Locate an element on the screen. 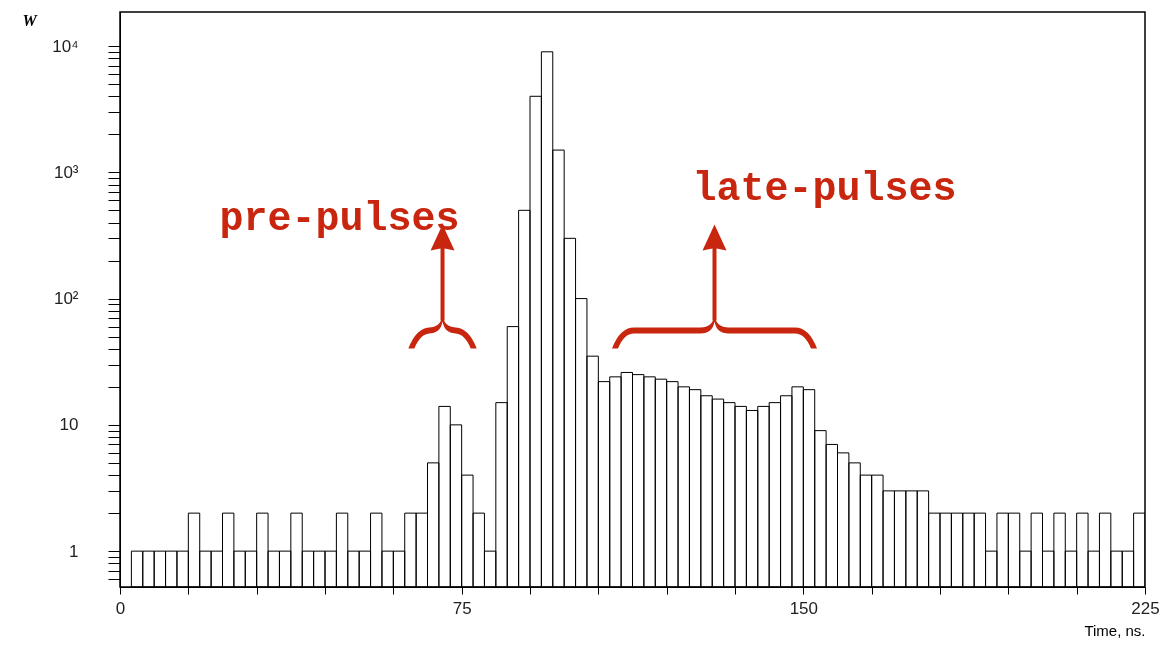 Image resolution: width=1168 pixels, height=645 pixels. x-tick-label: 75 is located at coordinates (462, 608).